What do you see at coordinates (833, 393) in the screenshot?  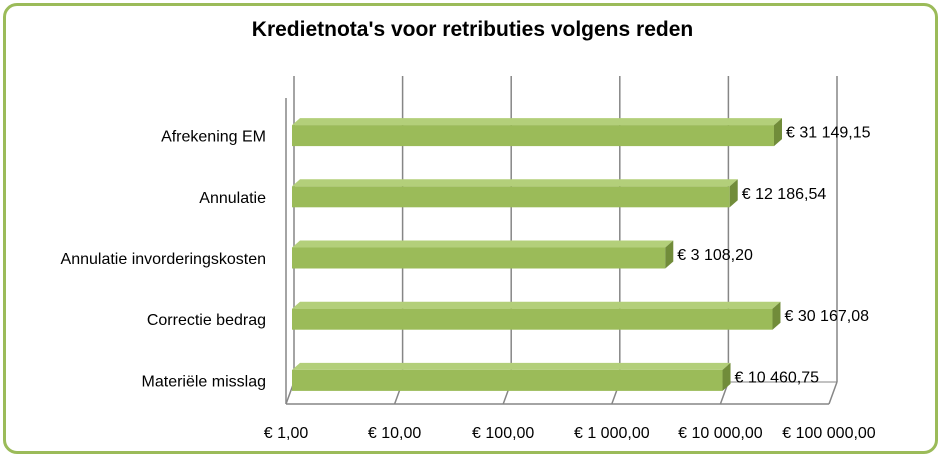 I see `floor-gridline` at bounding box center [833, 393].